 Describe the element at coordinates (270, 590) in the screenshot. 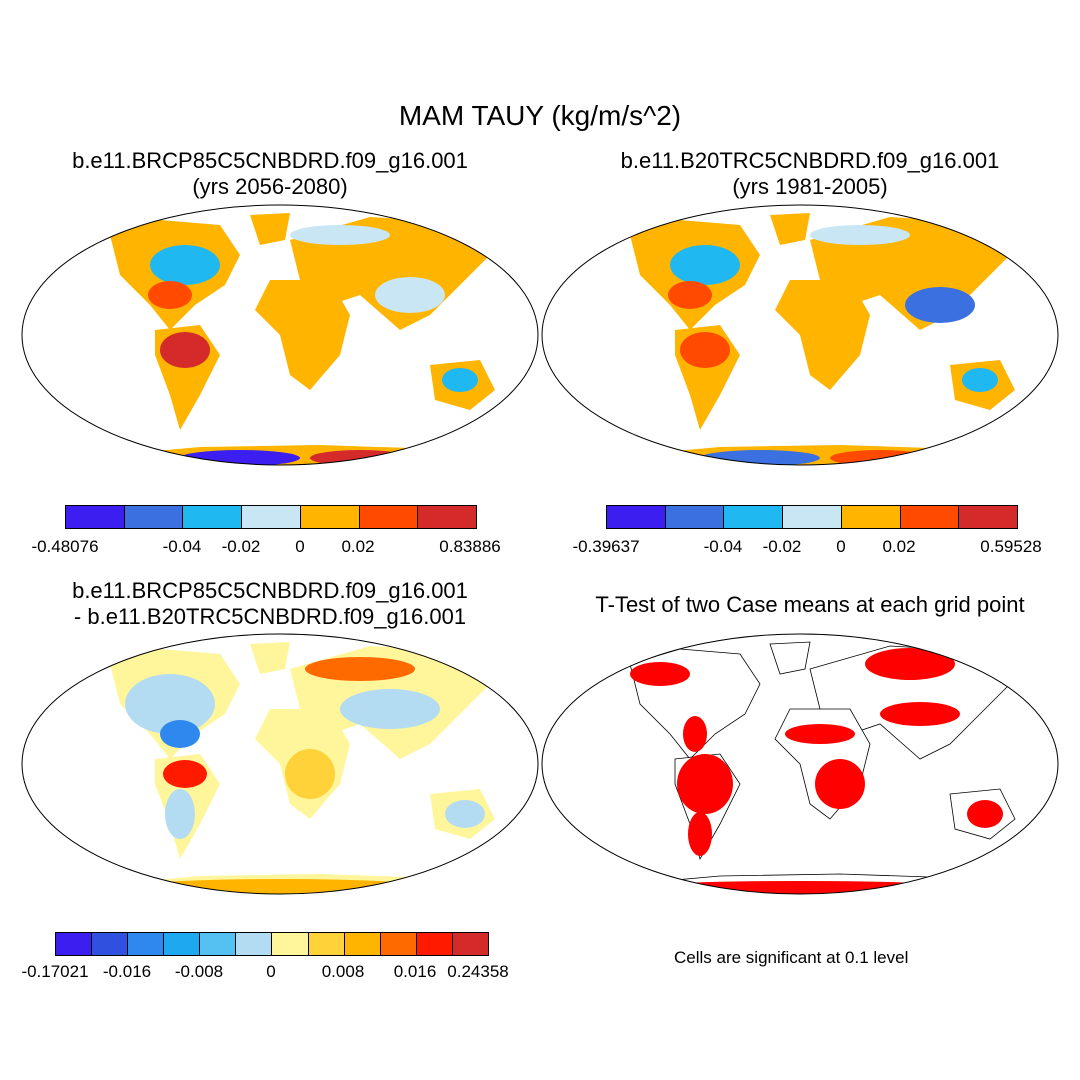

I see `panel-title-bottom-left-line1: b.e11.BRCP85C5CNBDRD.f09_g16.001` at that location.